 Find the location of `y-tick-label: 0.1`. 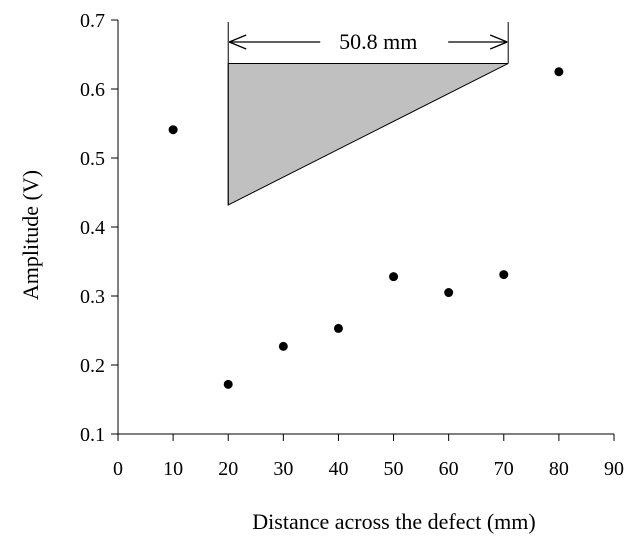

y-tick-label: 0.1 is located at coordinates (92, 435).